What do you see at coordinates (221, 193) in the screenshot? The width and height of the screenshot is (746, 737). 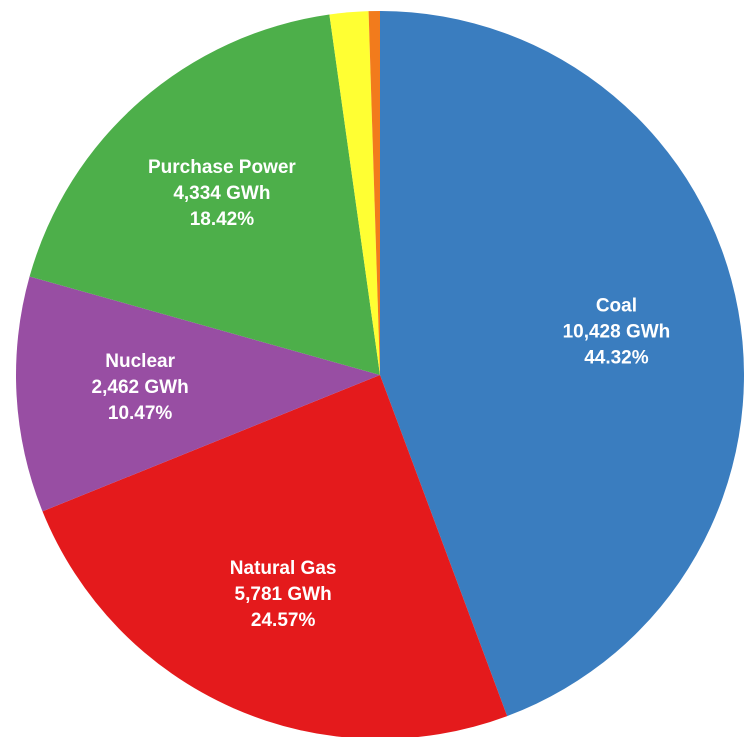 I see `slice-energy-label: 4,334 GWh` at bounding box center [221, 193].